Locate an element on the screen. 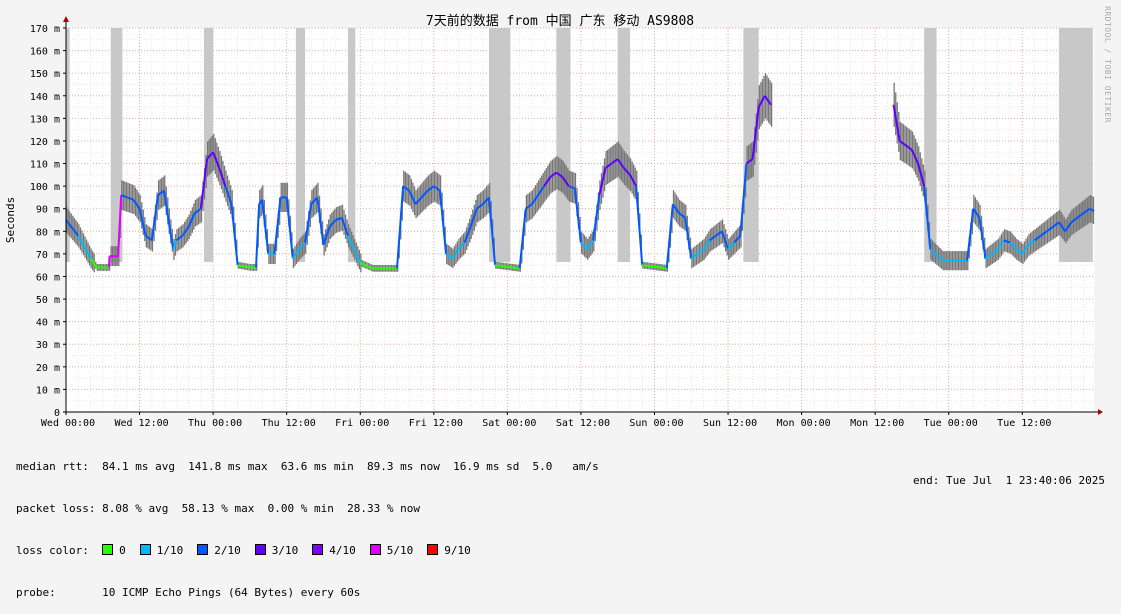  y-axis-label: Seconds is located at coordinates (10, 220).